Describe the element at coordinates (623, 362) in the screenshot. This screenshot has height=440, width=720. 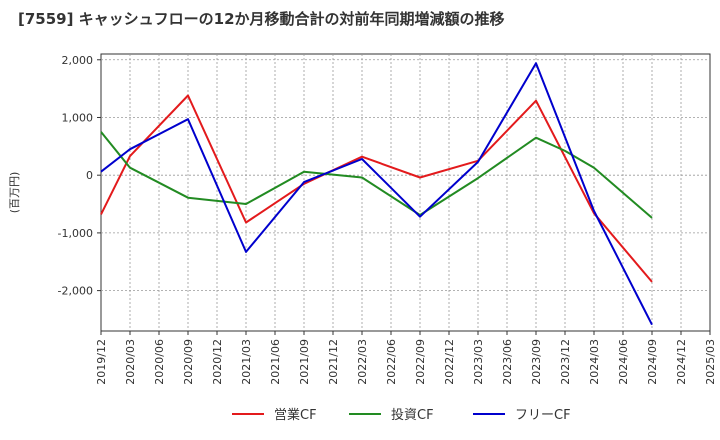
I see `x-tick-label: 2024/06` at that location.